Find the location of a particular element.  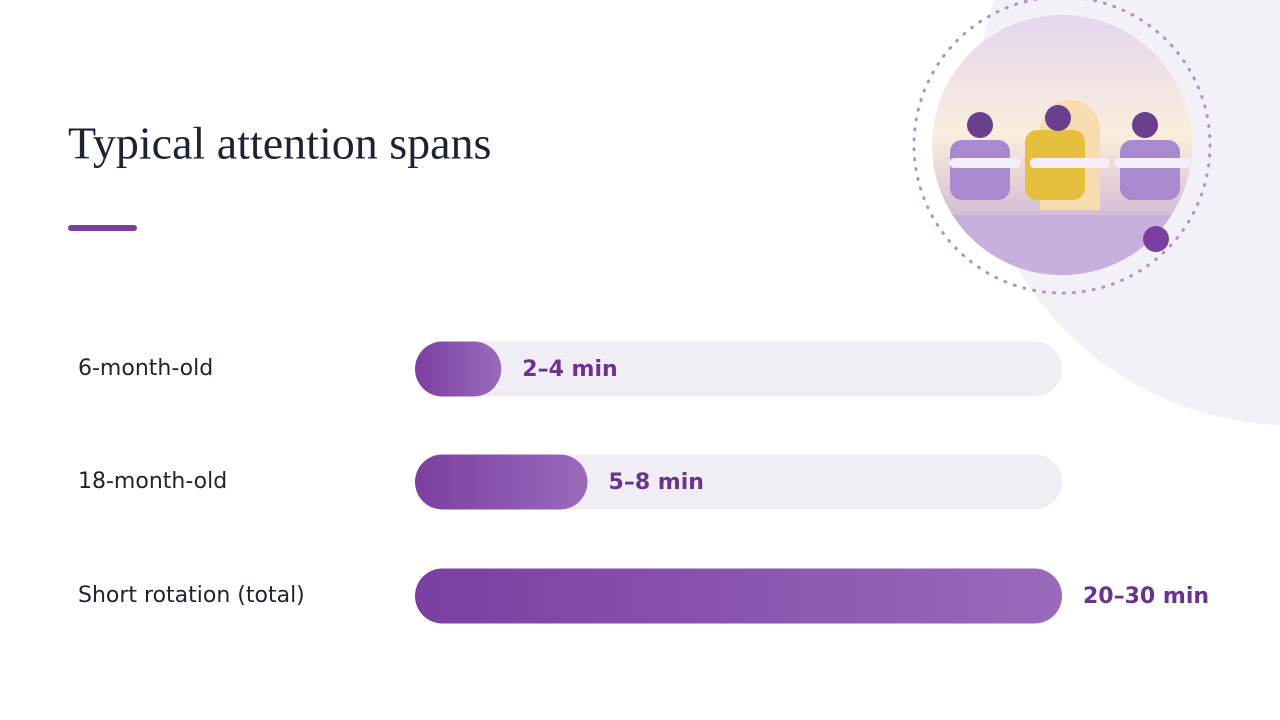

value-label: 2–4 min is located at coordinates (569, 369).